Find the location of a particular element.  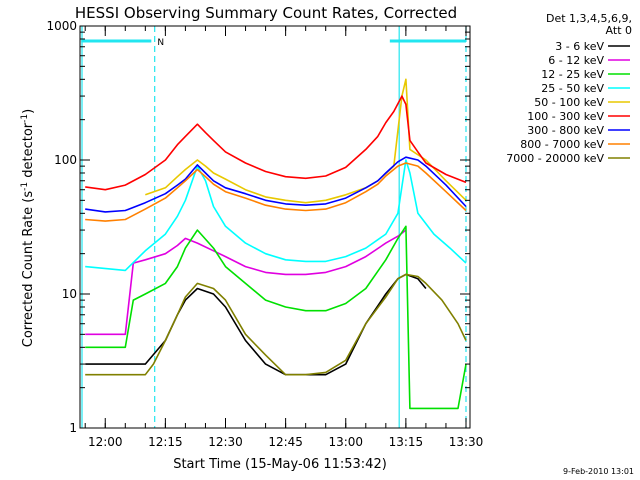

legend-item-label: 300 - 800 keV is located at coordinates (565, 130).